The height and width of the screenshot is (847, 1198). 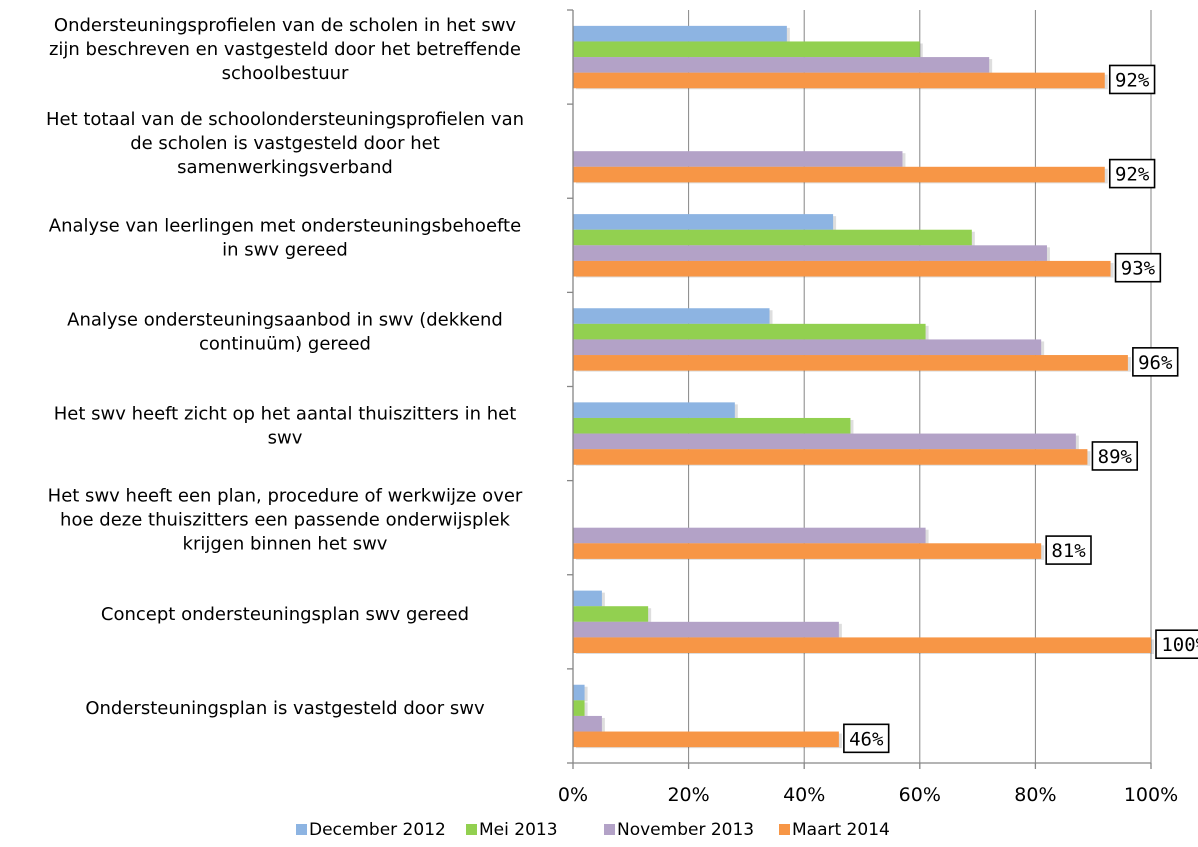 What do you see at coordinates (518, 830) in the screenshot?
I see `legend-label: Mei 2013` at bounding box center [518, 830].